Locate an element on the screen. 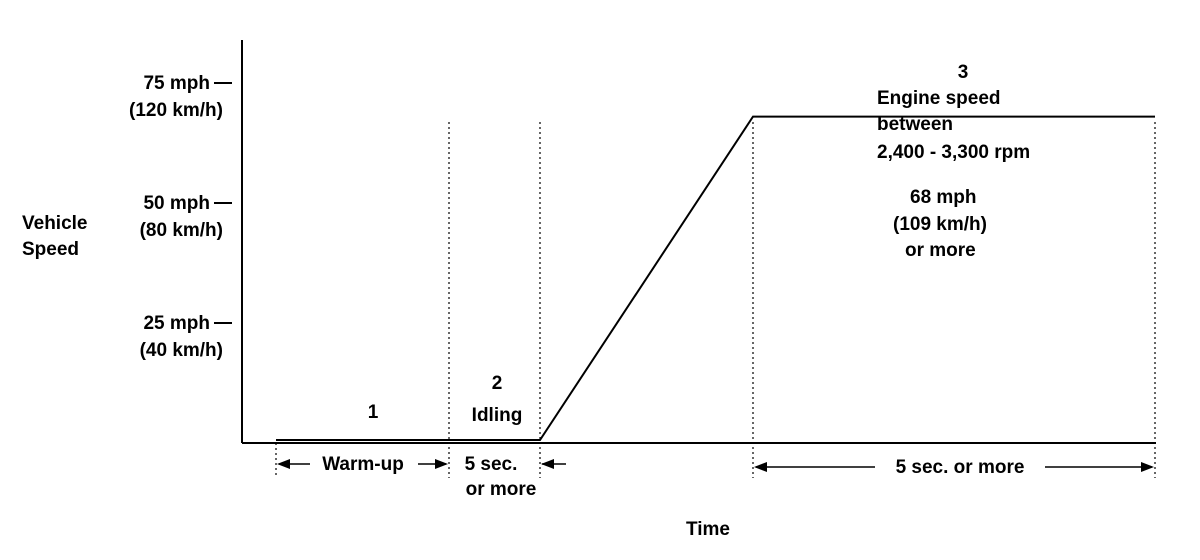 Image resolution: width=1200 pixels, height=560 pixels. hold-speed-line-3: or more is located at coordinates (940, 250).